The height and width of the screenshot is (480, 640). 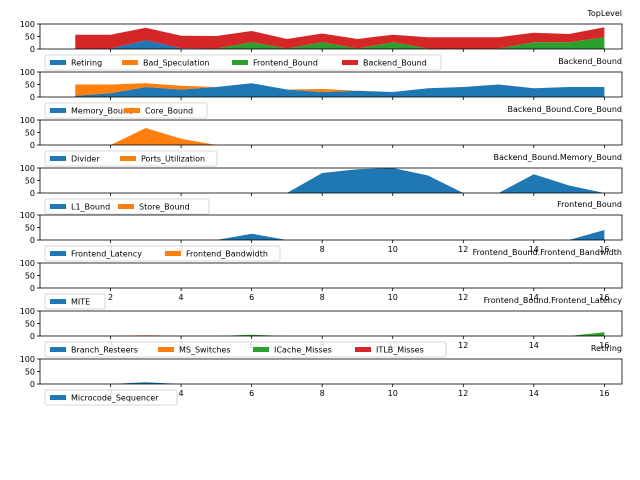 What do you see at coordinates (80, 302) in the screenshot?
I see `legend-entry: MITE` at bounding box center [80, 302].